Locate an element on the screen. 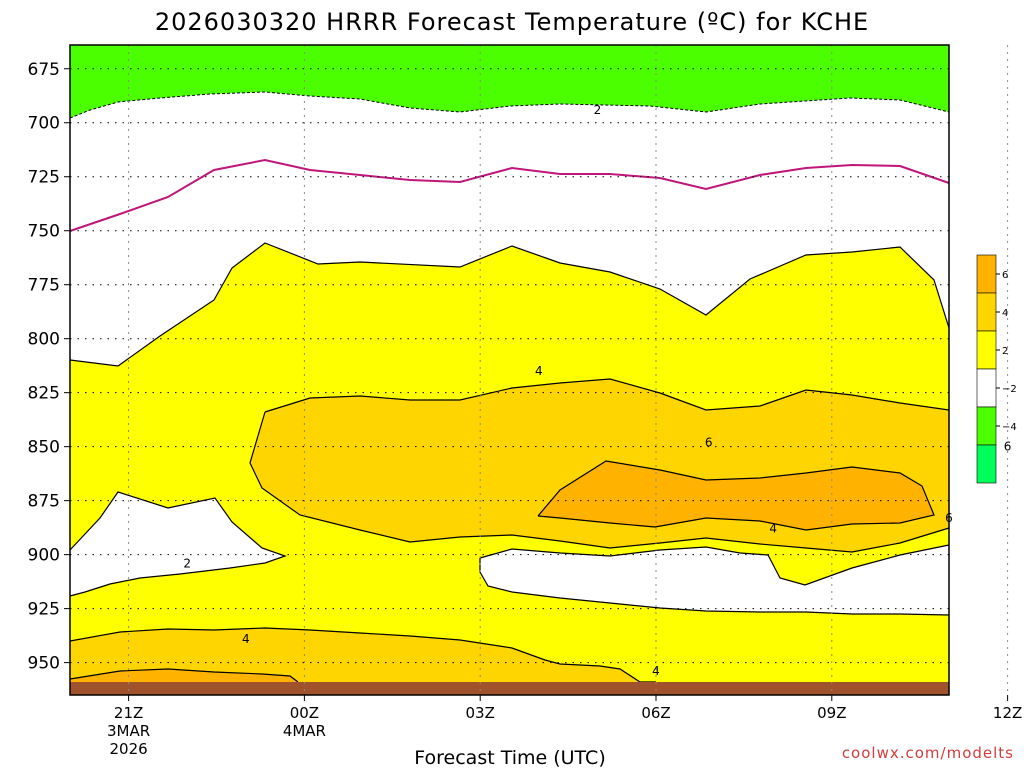  x-tick-label: 09Z is located at coordinates (831, 713).